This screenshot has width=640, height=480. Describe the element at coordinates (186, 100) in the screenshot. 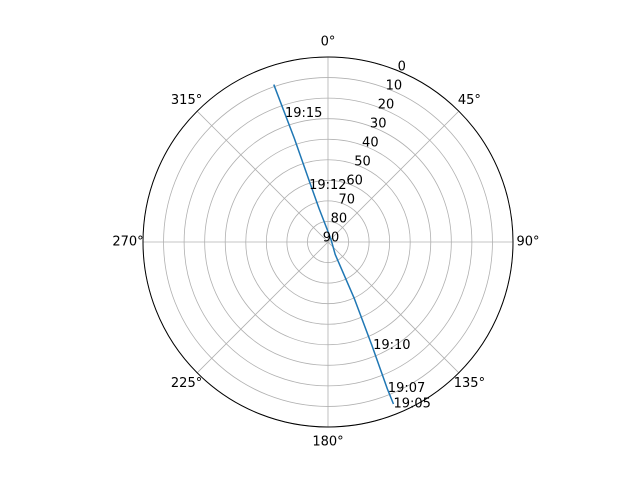

I see `theta-tick-label: 315°` at that location.